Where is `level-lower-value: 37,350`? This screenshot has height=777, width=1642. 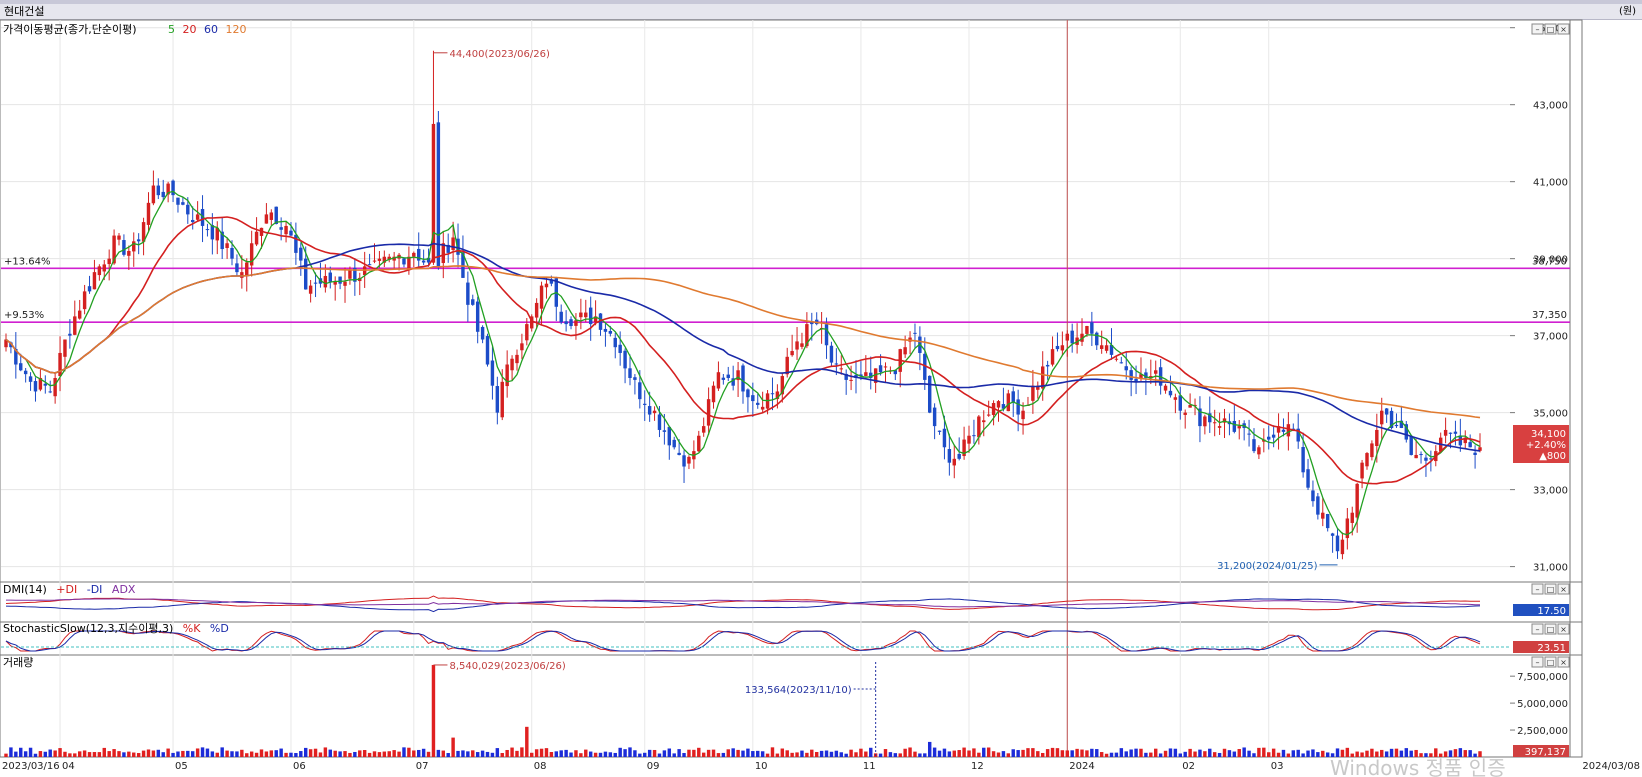 level-lower-value: 37,350 is located at coordinates (1549, 315).